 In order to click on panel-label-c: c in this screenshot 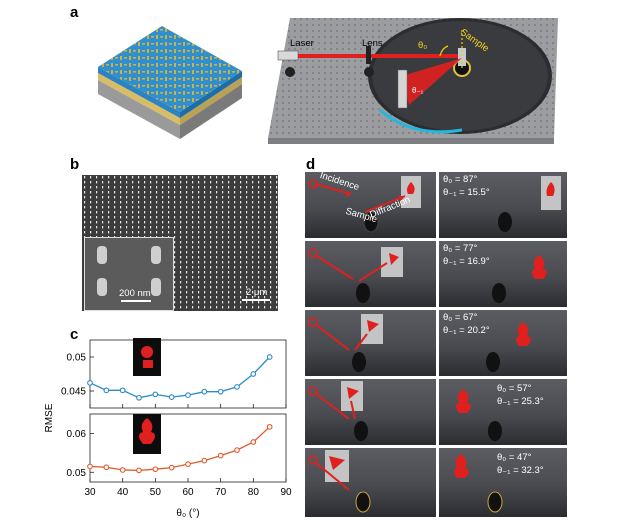, I will do `click(74, 334)`.